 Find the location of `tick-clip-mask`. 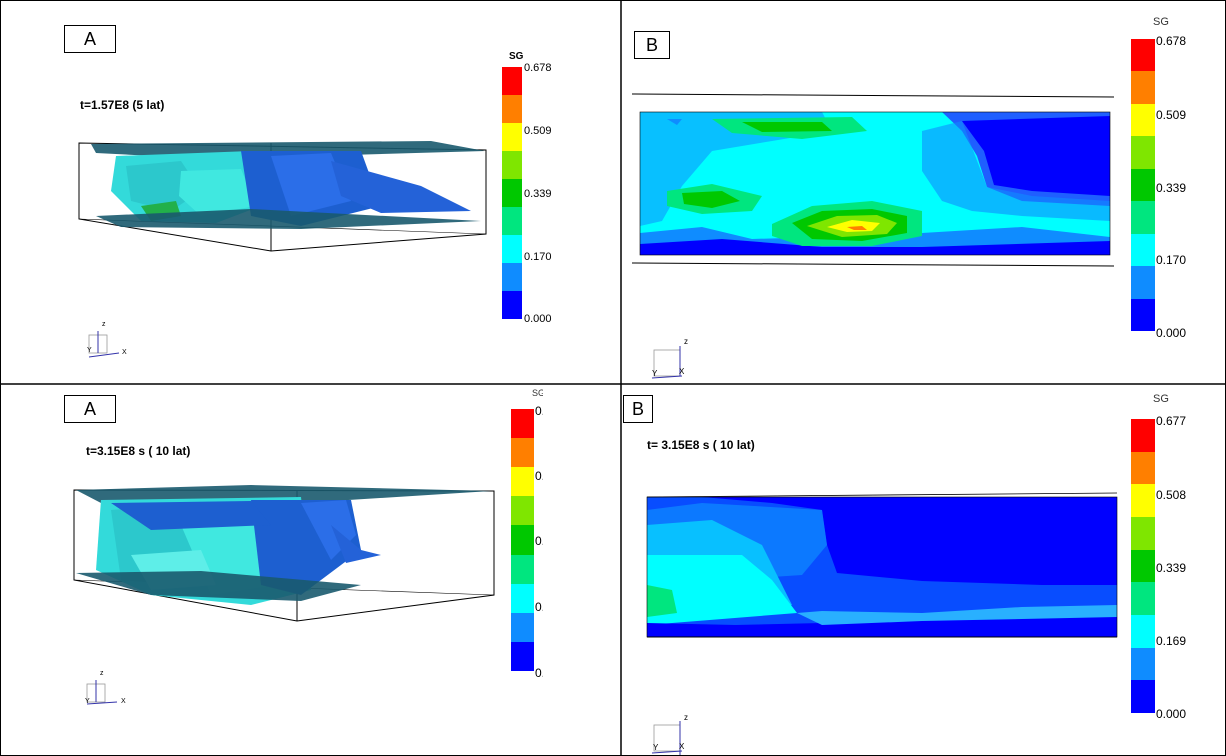

tick-clip-mask is located at coordinates (581, 570).